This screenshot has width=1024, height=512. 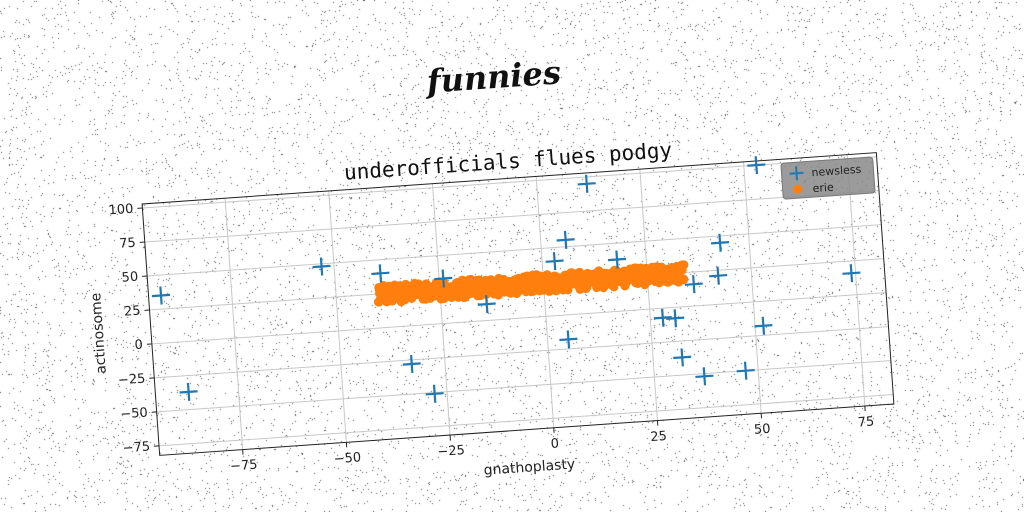 I want to click on y-tick-label: 50, so click(x=130, y=278).